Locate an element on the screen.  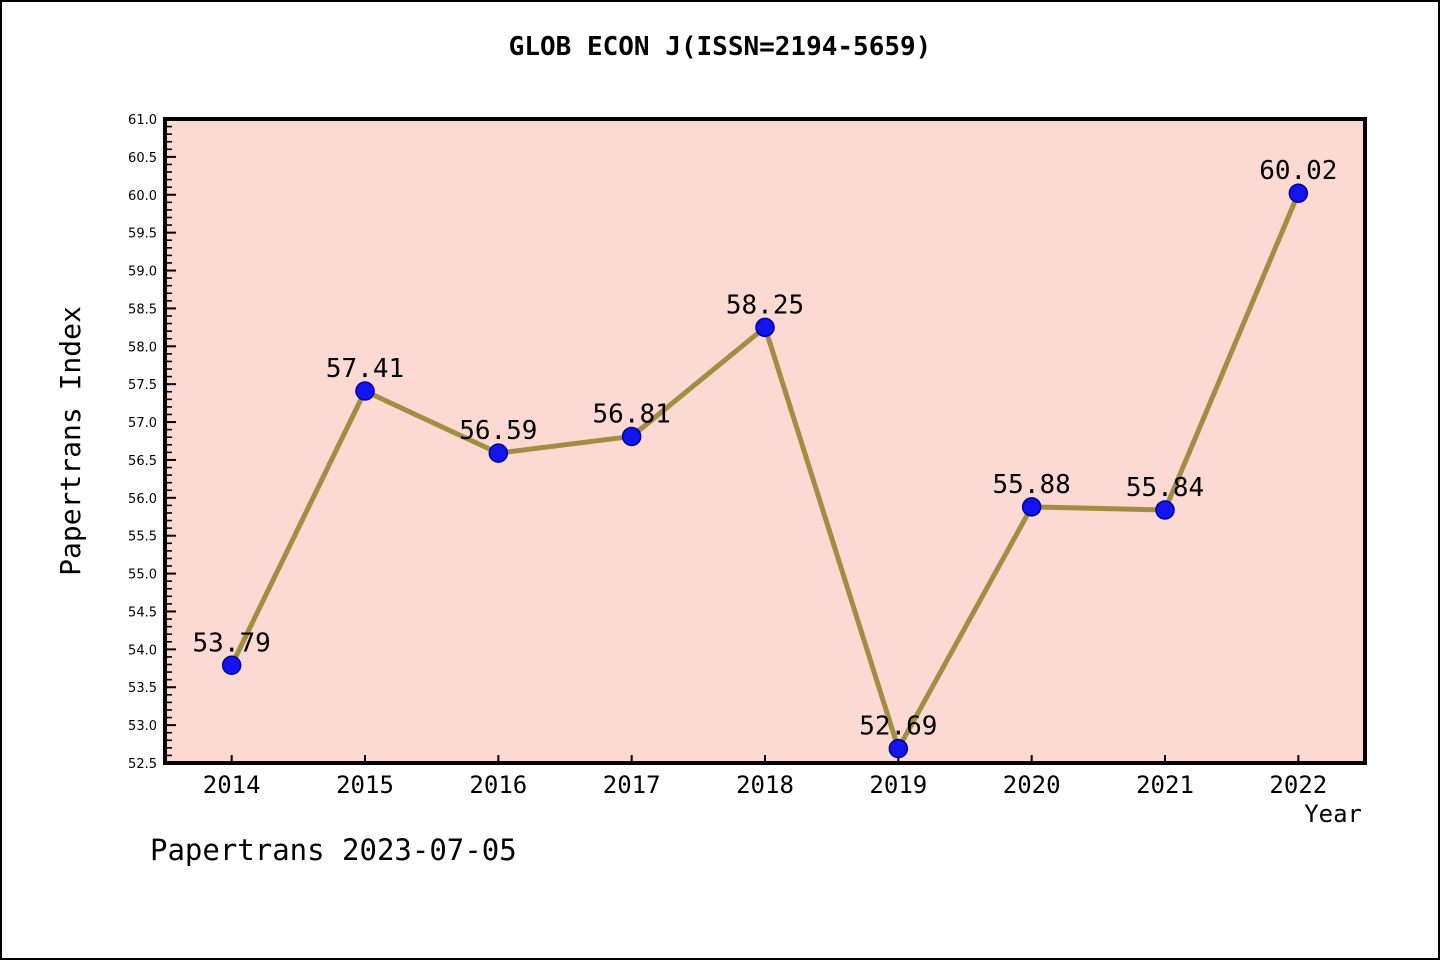
footer-watermark: Papertrans 2023-07-05 is located at coordinates (333, 850).